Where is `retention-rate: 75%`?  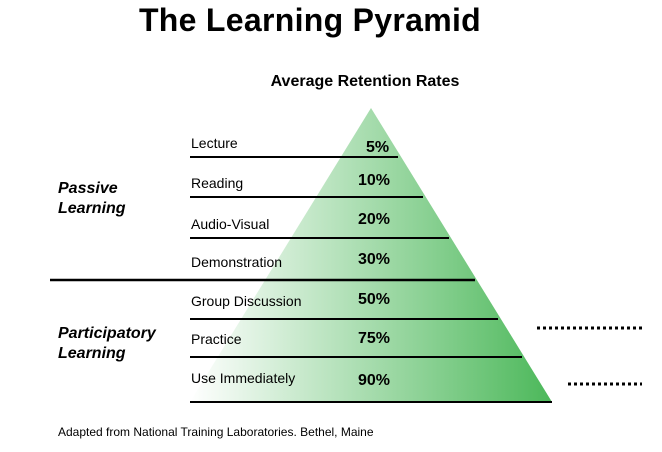
retention-rate: 75% is located at coordinates (374, 338).